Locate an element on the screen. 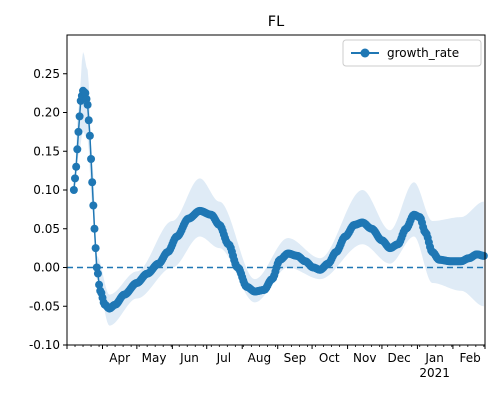 The image size is (500, 400). y-tick-label: 0.00 is located at coordinates (46, 268).